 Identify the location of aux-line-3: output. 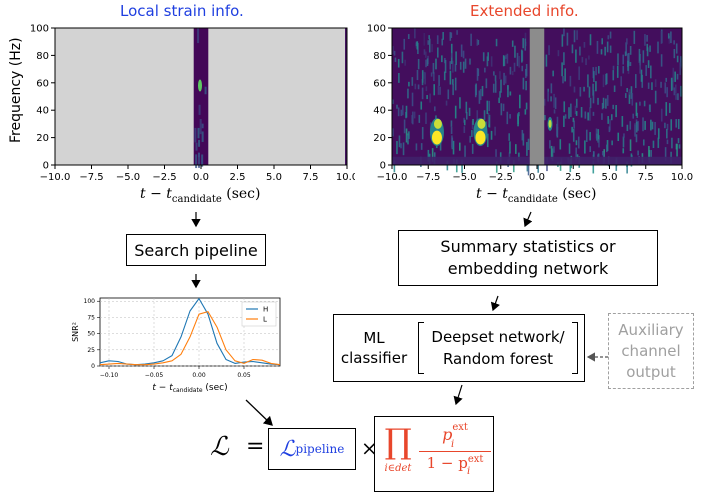
(651, 371).